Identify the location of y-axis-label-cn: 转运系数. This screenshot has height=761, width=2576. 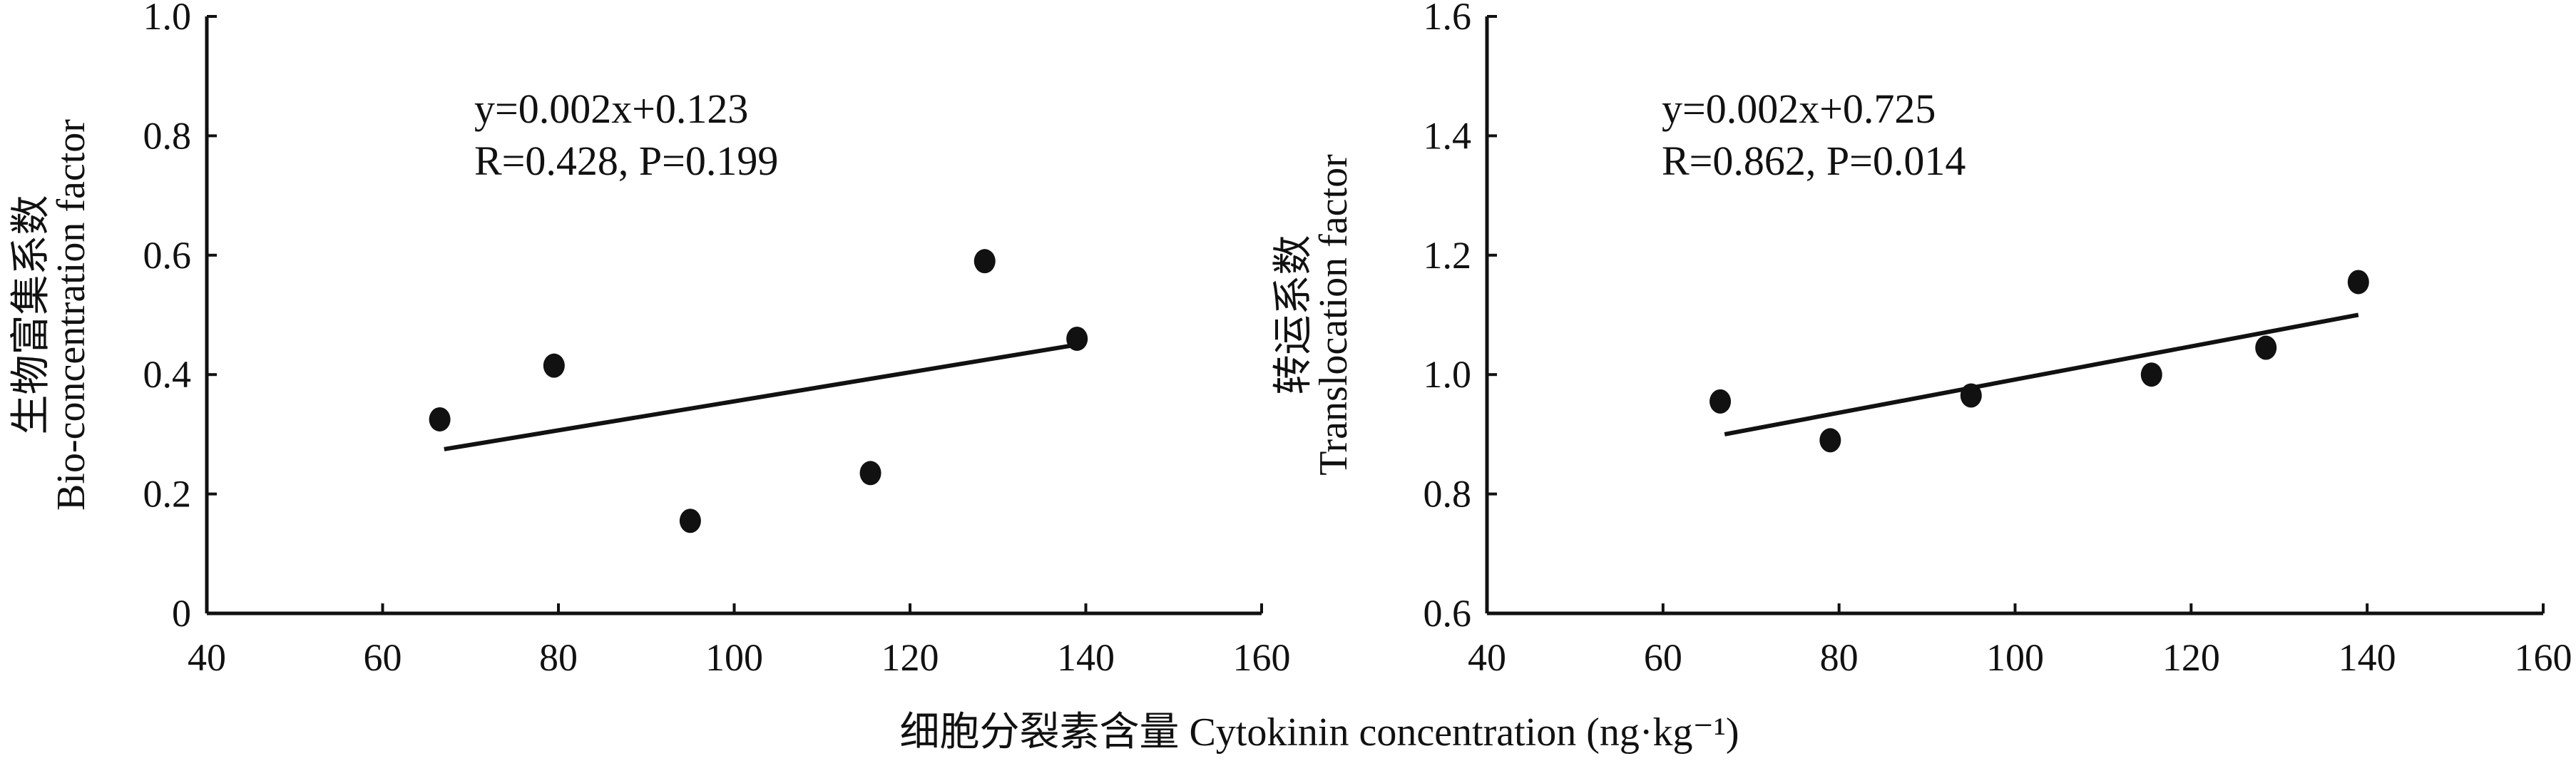
(1294, 315).